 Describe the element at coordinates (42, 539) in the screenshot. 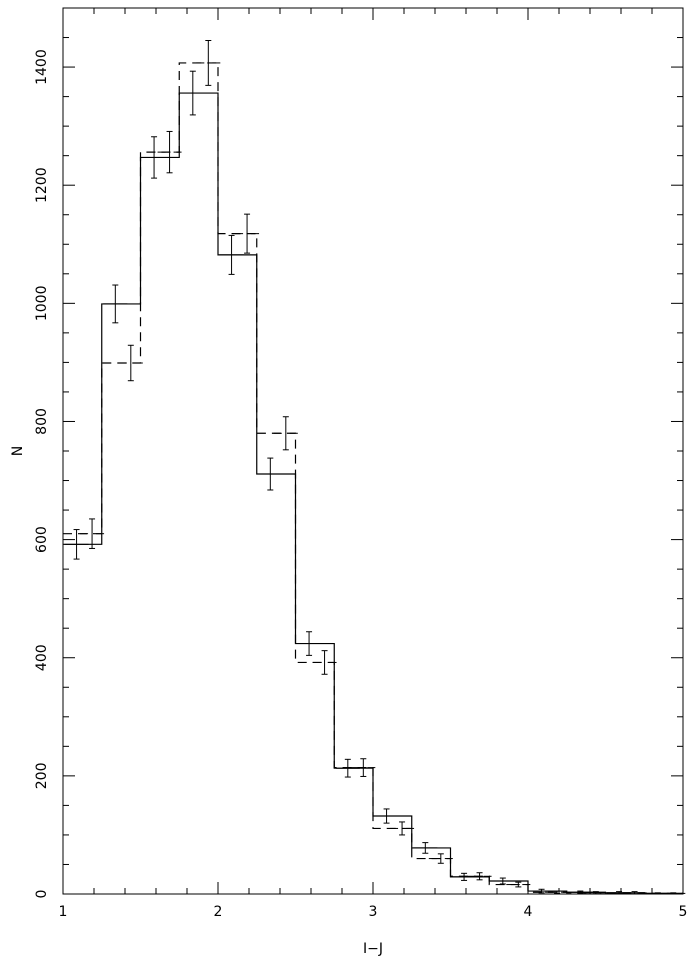

I see `y-tick-label: 600` at that location.